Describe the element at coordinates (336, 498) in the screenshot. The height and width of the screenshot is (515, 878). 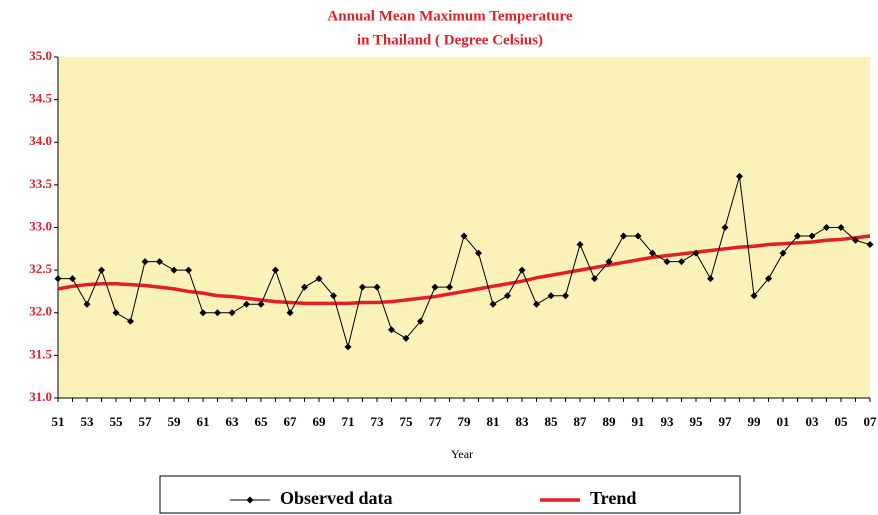
I see `legend-label: Observed data` at that location.